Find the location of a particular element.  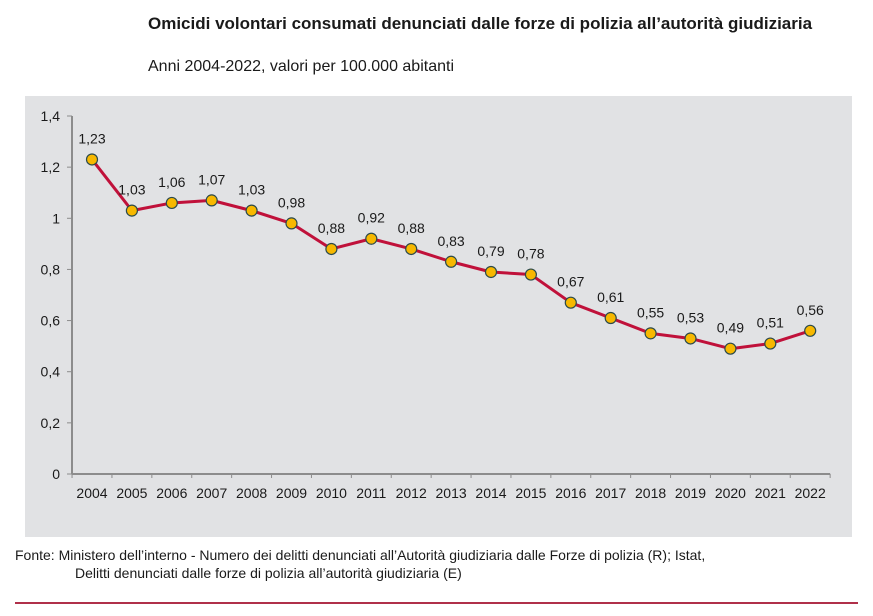

x-tick-label: 2006 is located at coordinates (171, 493).